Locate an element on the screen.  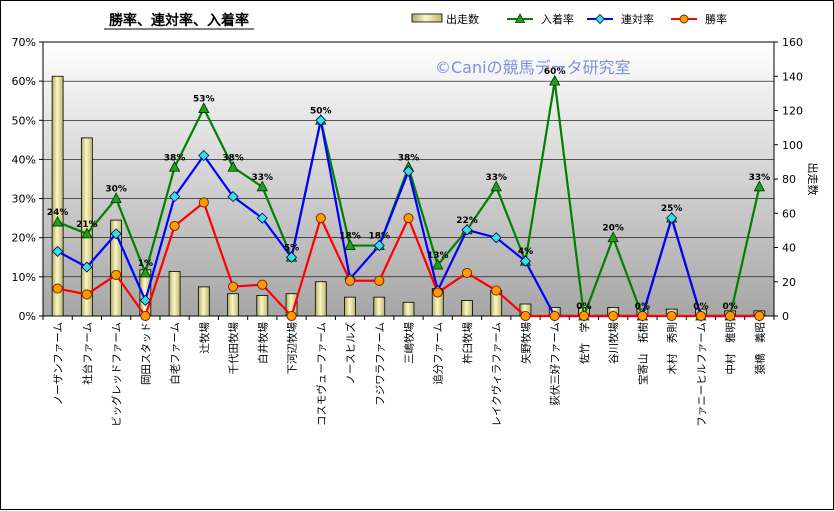
data-label: 20% is located at coordinates (613, 229).